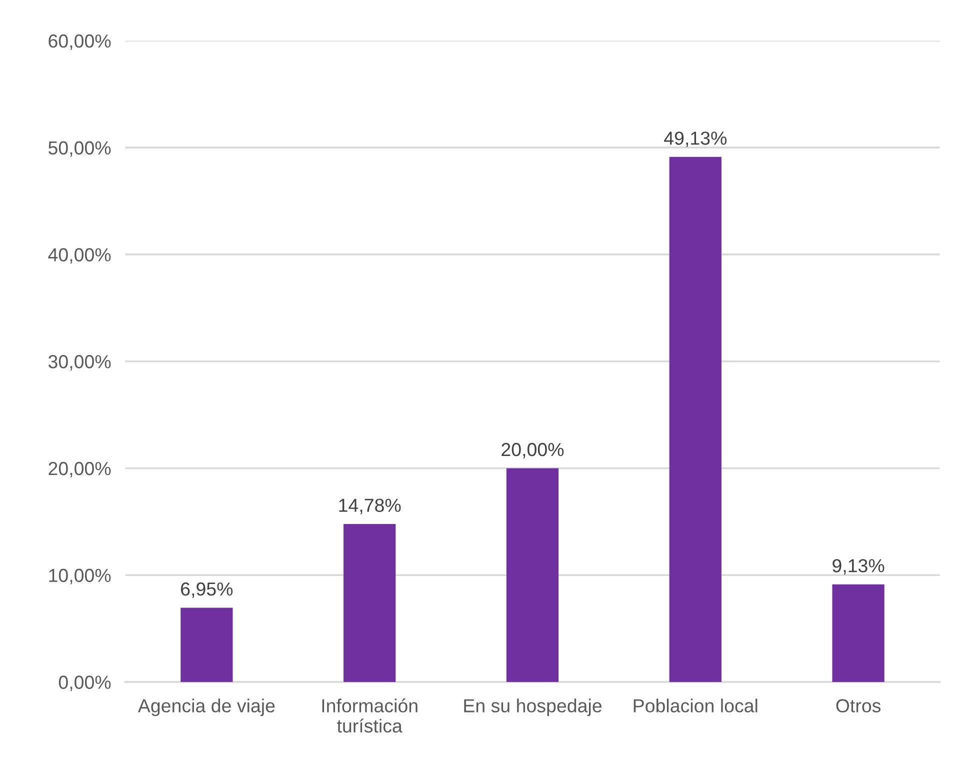  Describe the element at coordinates (858, 705) in the screenshot. I see `x-tick-label: Otros` at that location.